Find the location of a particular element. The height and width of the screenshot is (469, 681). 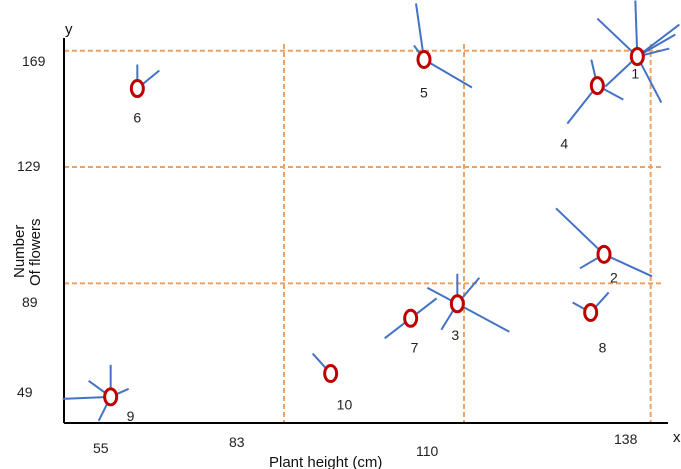

x-axis-title: Plant height (cm) is located at coordinates (325, 461).